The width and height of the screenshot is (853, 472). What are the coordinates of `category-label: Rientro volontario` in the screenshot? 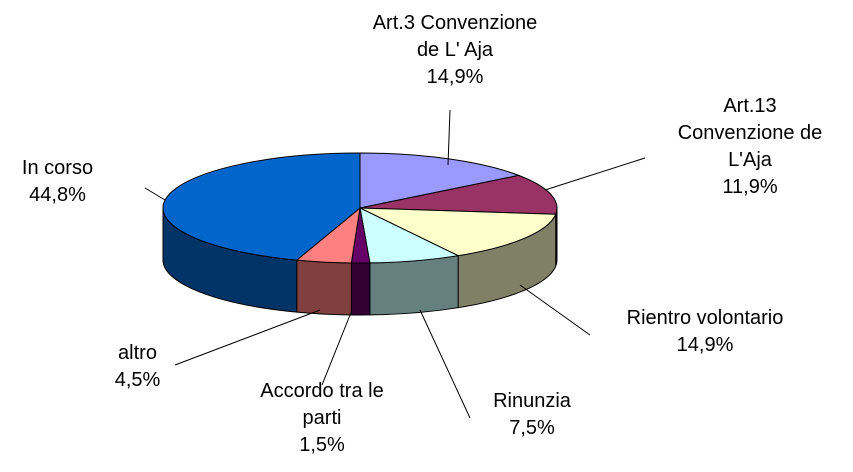 It's located at (705, 318).